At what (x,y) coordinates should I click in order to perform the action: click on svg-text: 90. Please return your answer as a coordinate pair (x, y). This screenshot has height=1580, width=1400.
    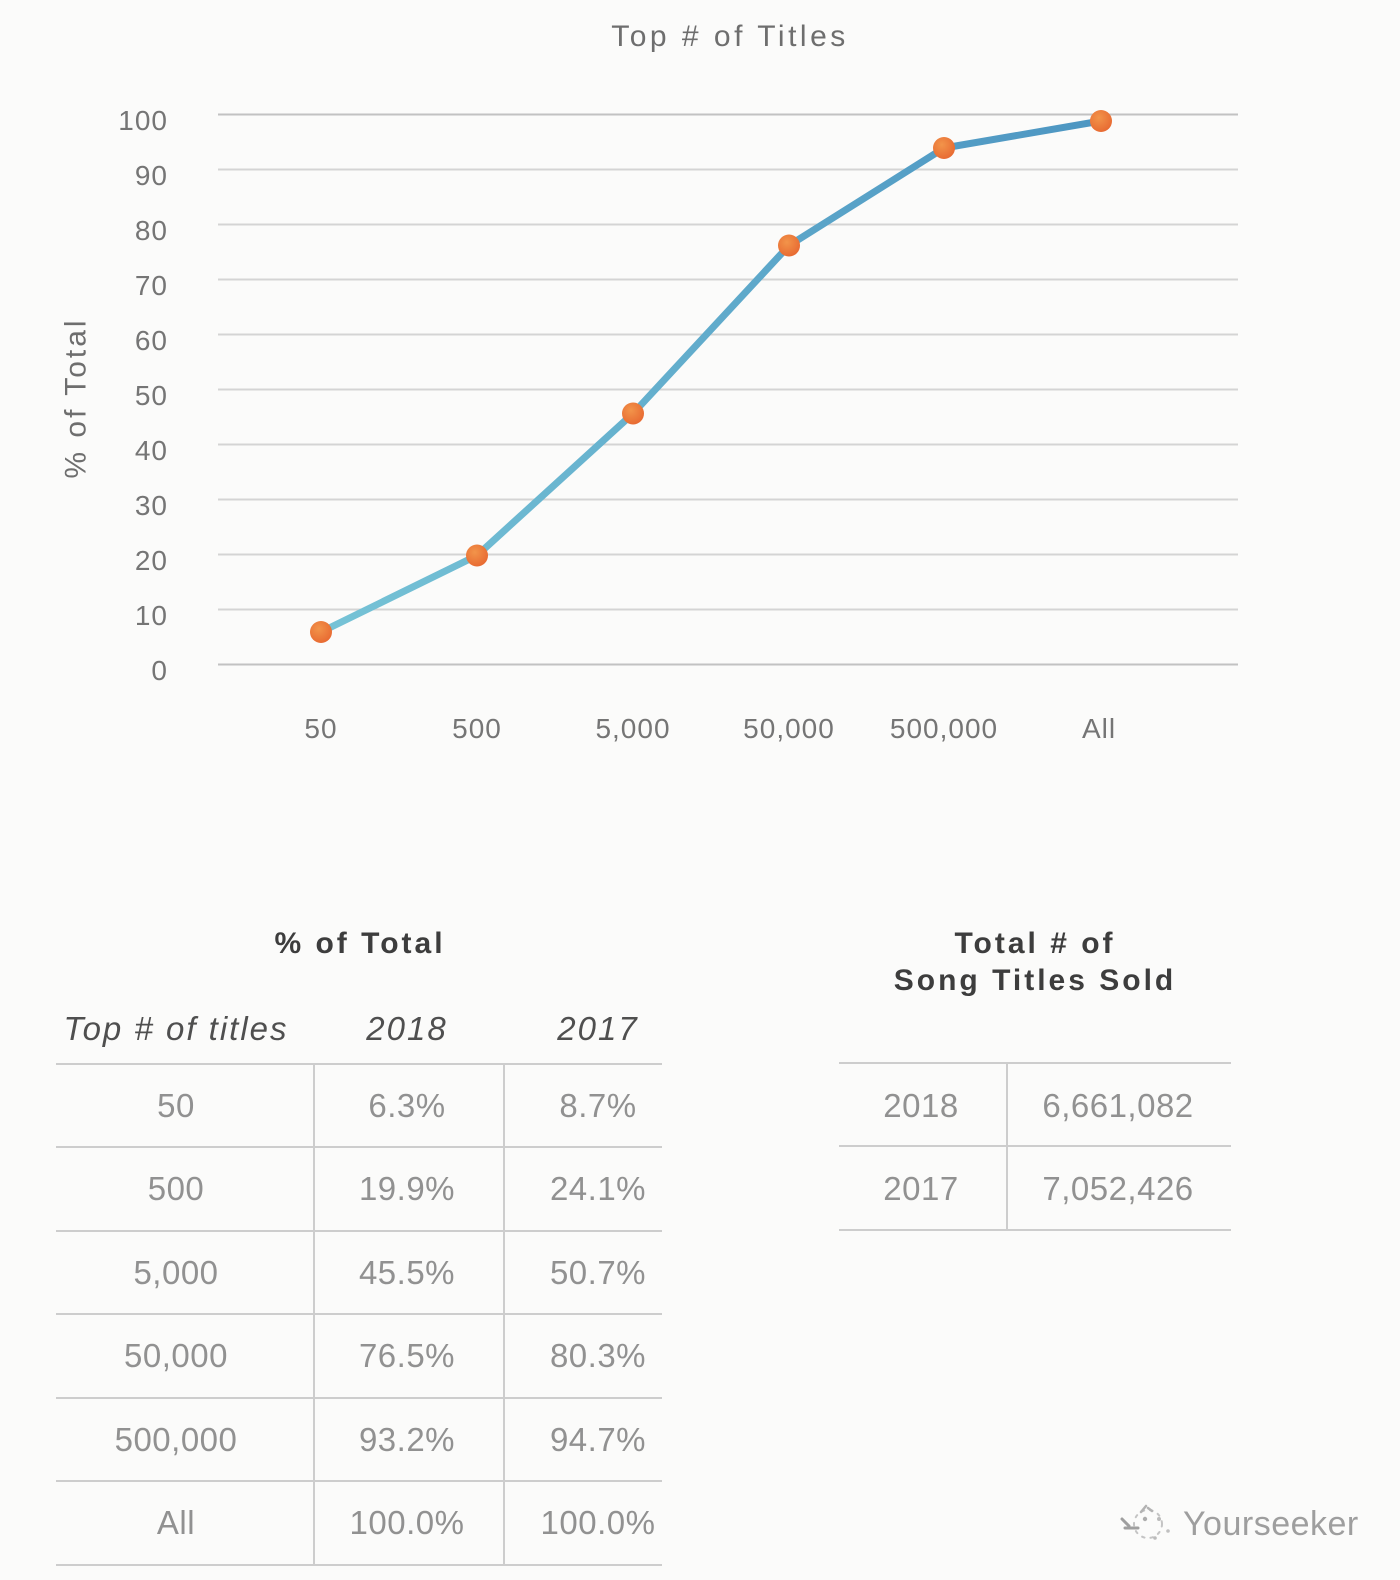
    Looking at the image, I should click on (151, 175).